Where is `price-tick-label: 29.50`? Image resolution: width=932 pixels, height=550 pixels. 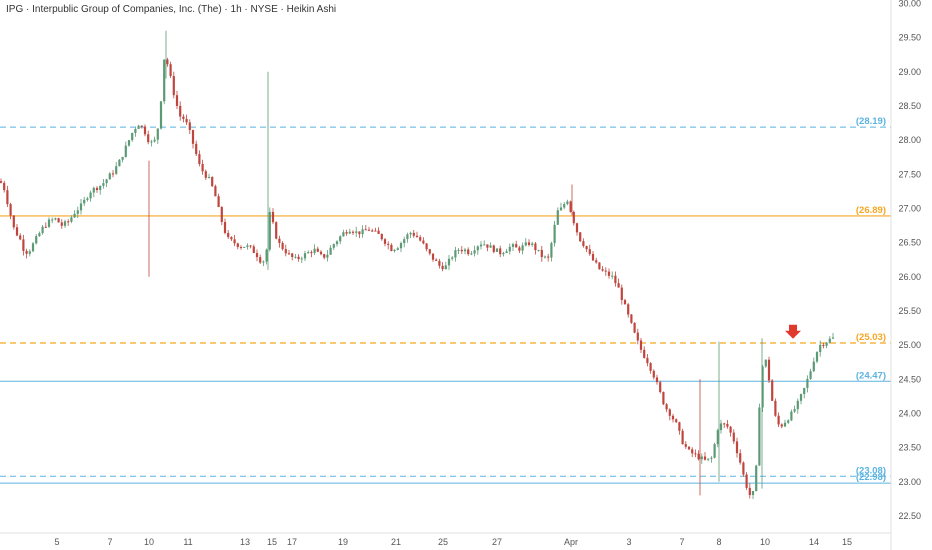
price-tick-label: 29.50 is located at coordinates (909, 38).